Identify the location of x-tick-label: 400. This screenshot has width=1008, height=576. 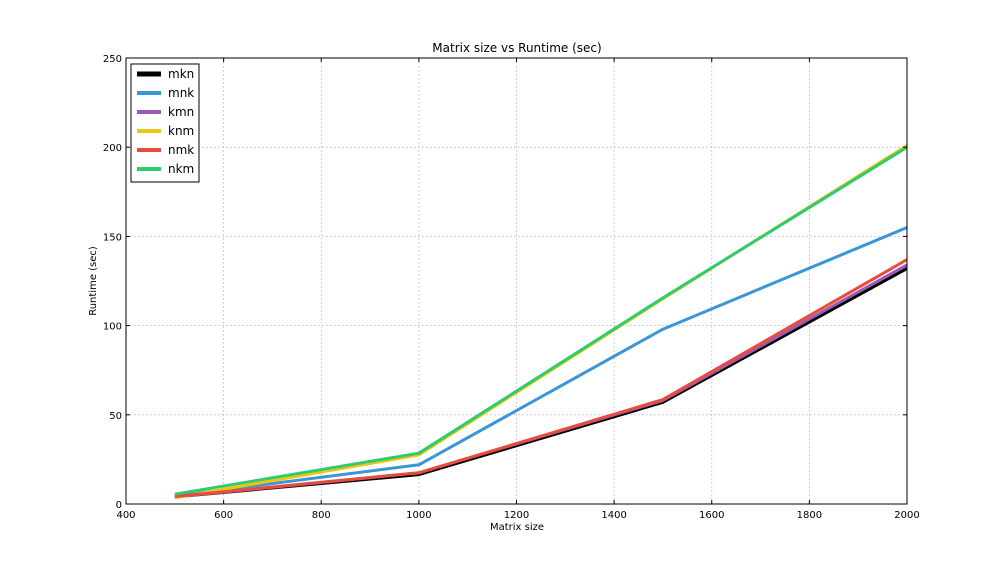
(125, 515).